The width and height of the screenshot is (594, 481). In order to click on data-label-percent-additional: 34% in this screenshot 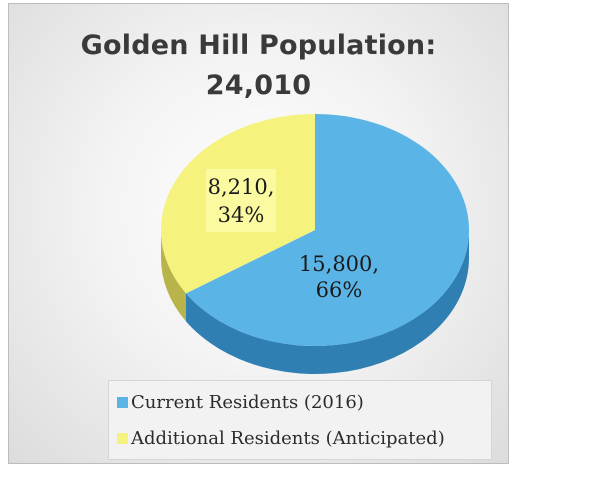, I will do `click(241, 215)`.